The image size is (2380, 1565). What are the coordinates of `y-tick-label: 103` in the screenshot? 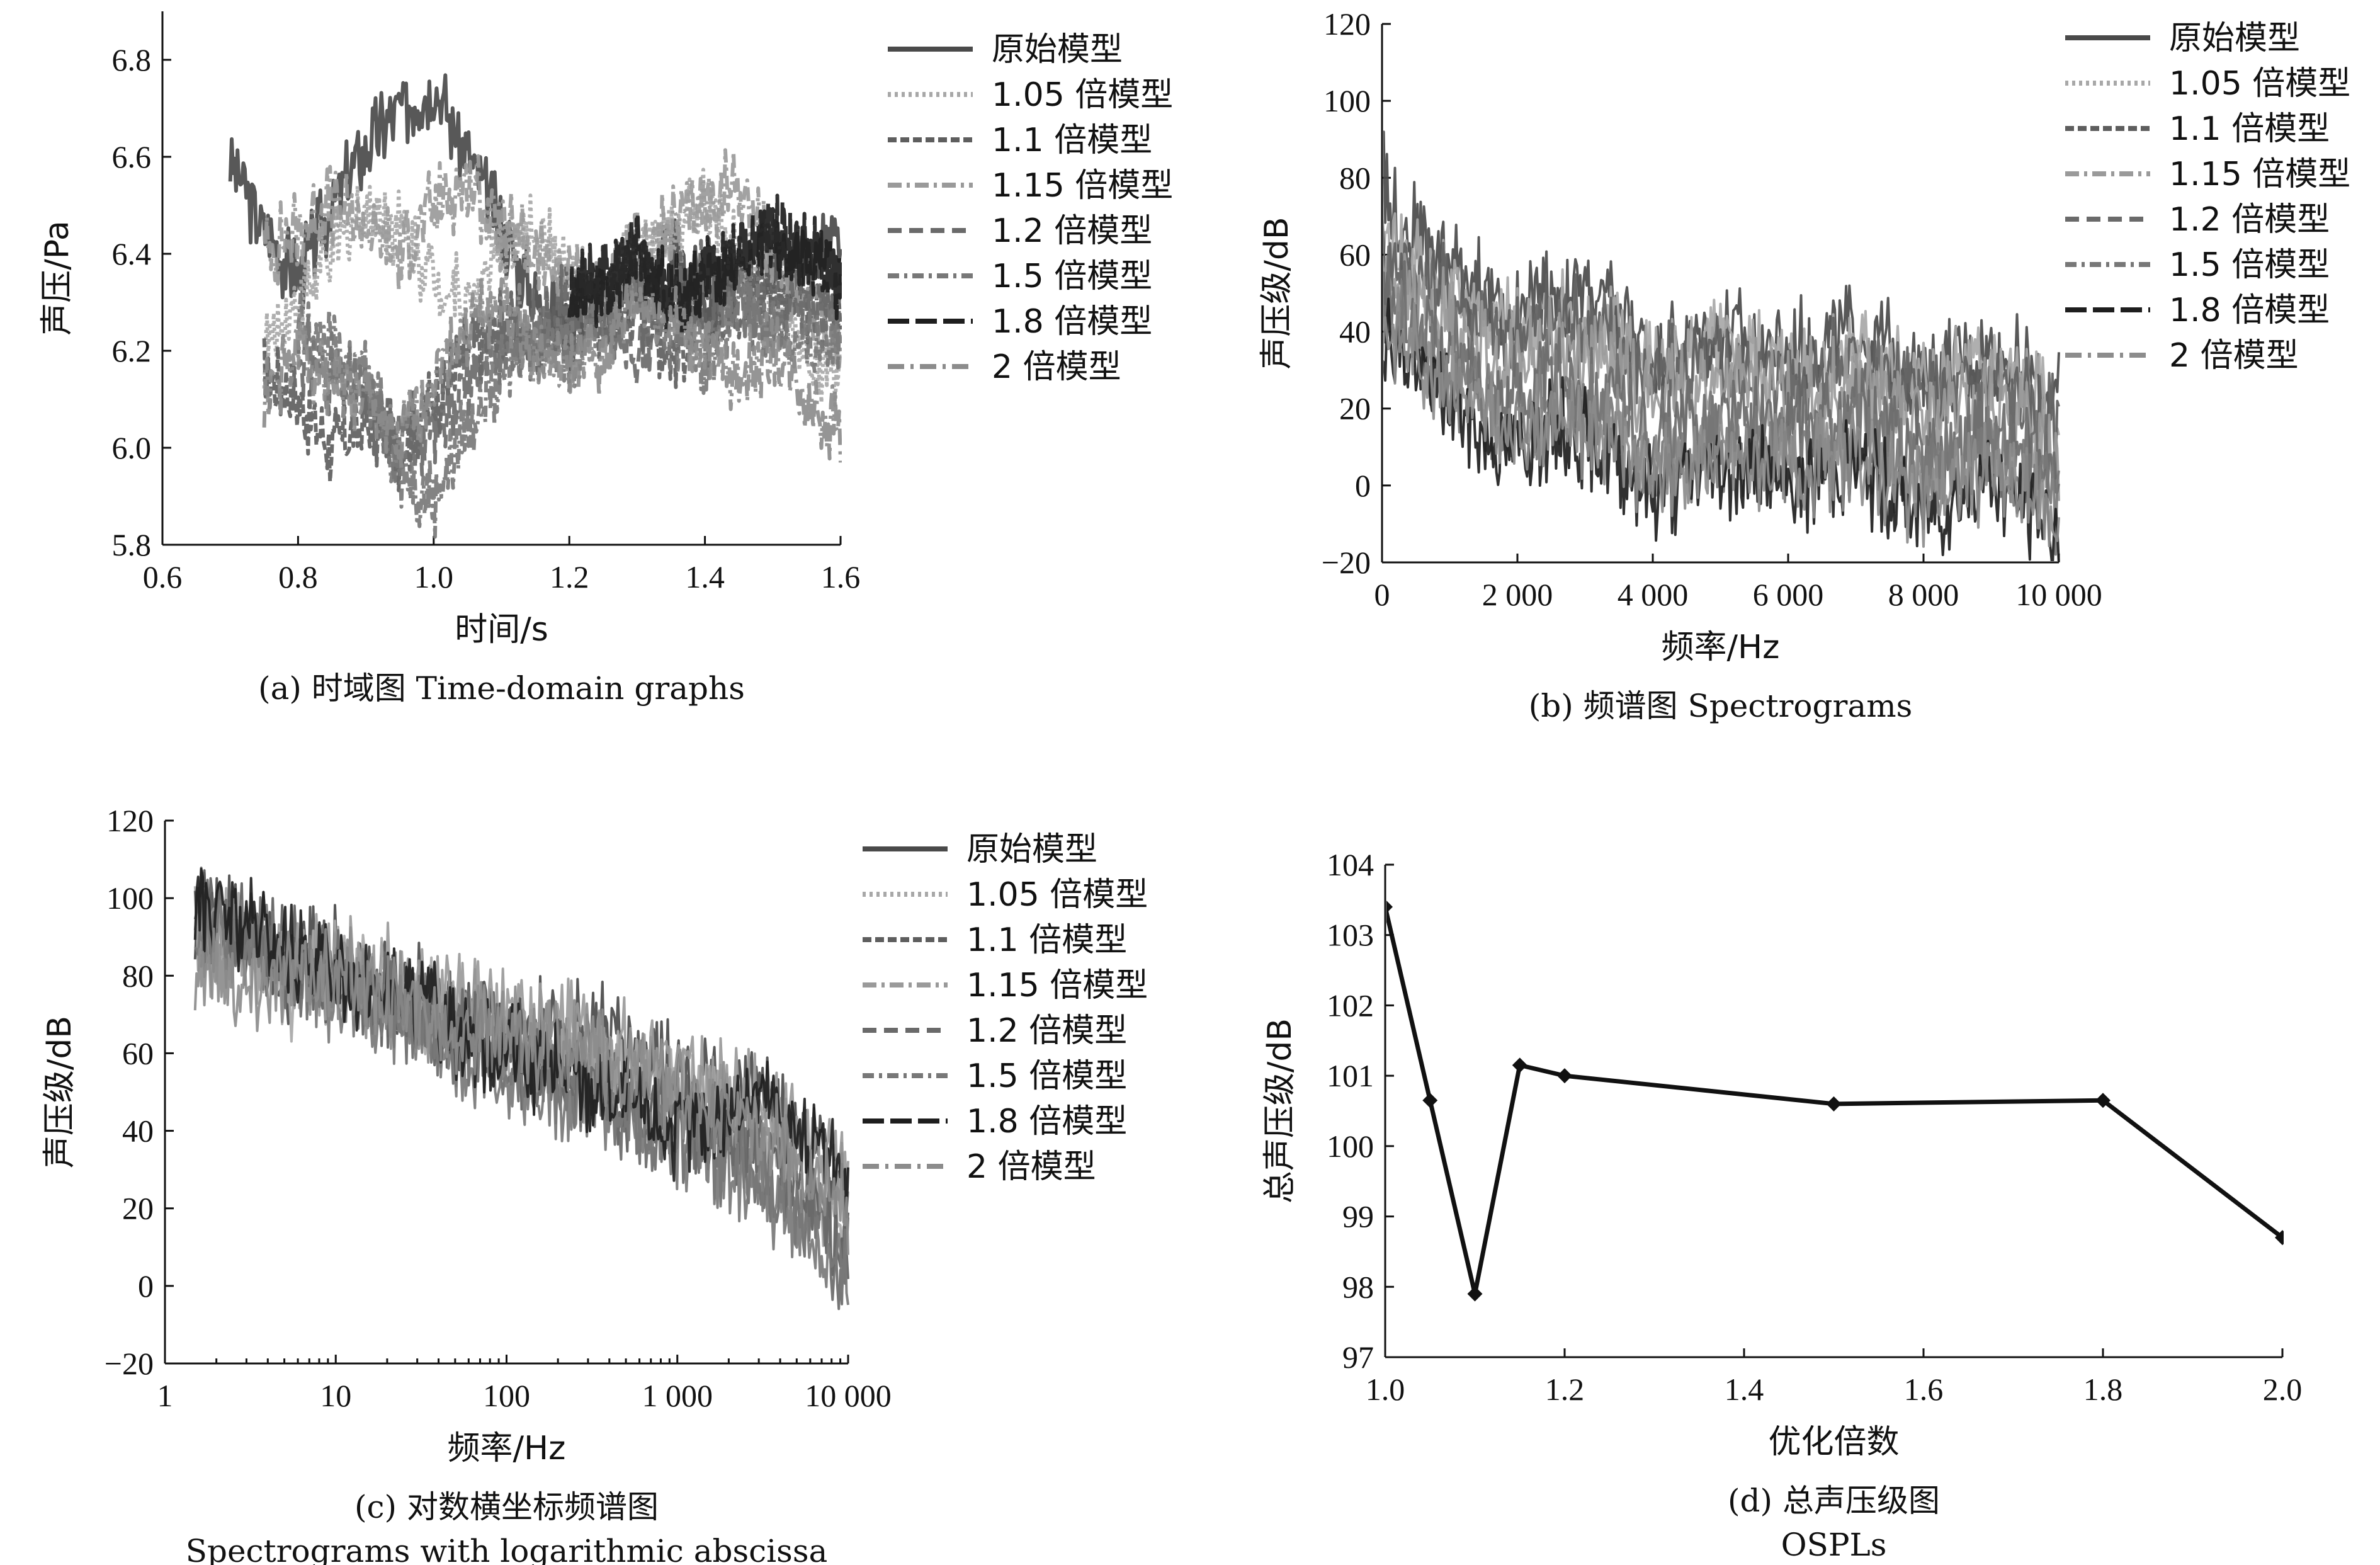 It's located at (1350, 936).